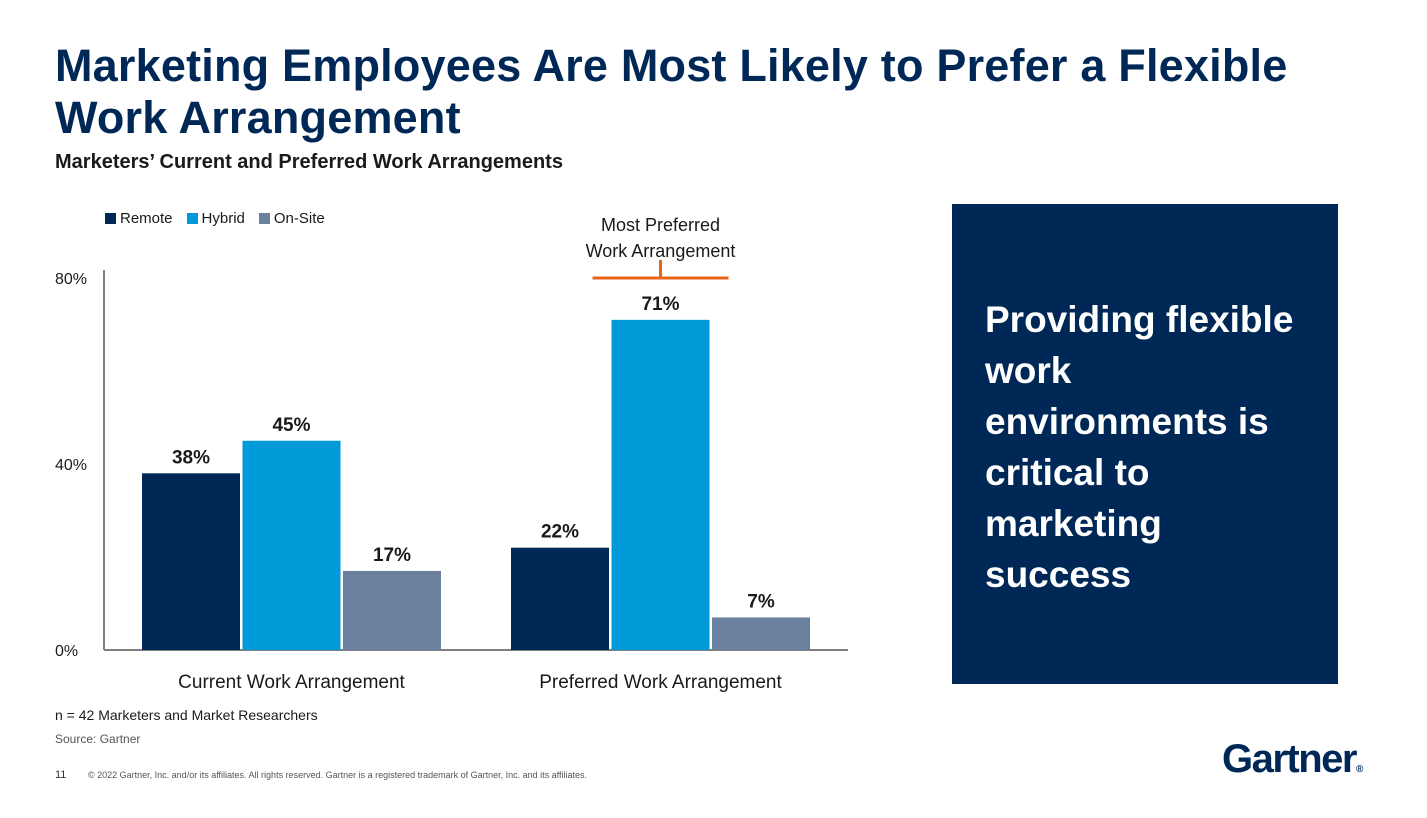 The width and height of the screenshot is (1427, 818). I want to click on bar-onsite-current, so click(392, 610).